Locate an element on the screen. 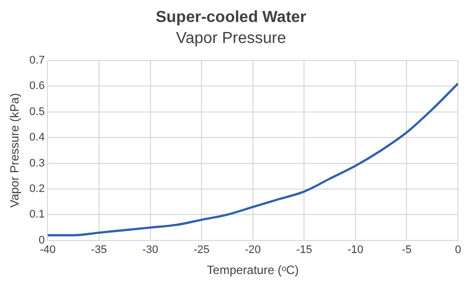 The width and height of the screenshot is (474, 286). y-tick-label: 0.7 is located at coordinates (37, 60).